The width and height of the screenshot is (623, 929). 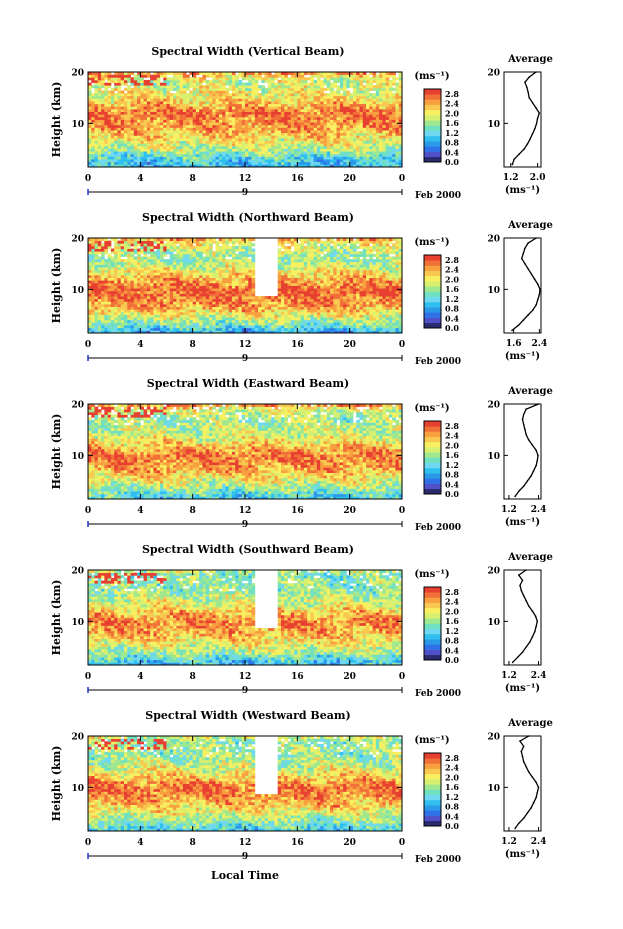 I want to click on panel-title: Spectral Width (Eastward Beam), so click(x=248, y=383).